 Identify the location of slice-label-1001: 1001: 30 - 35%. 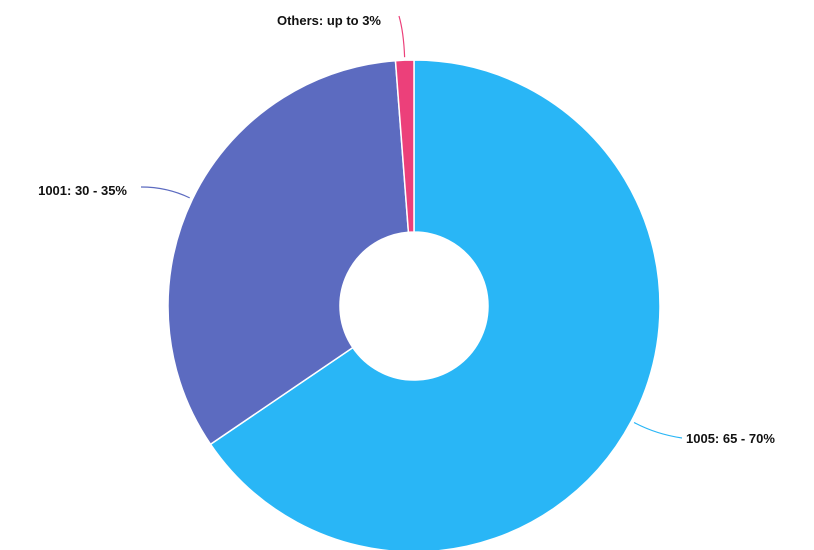
(82, 190).